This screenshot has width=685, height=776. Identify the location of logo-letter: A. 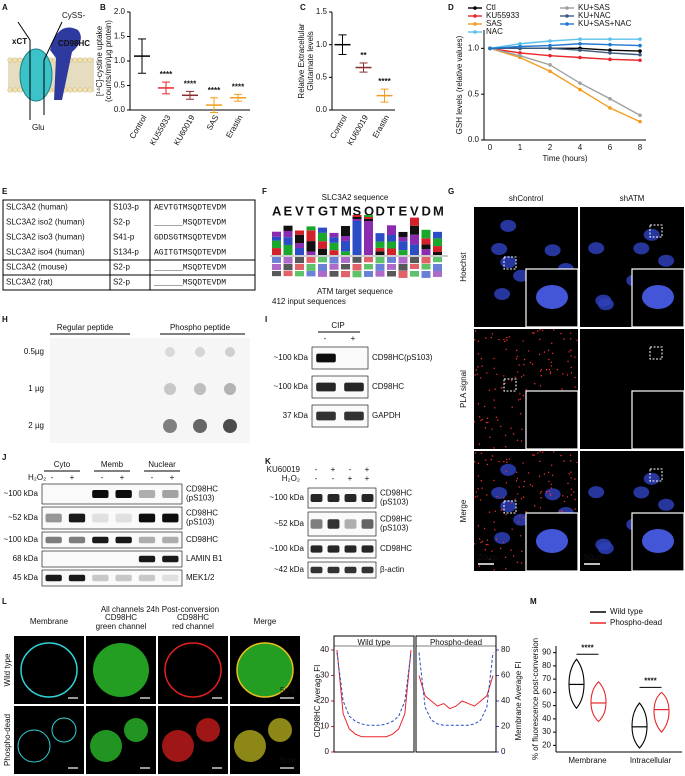
(277, 210).